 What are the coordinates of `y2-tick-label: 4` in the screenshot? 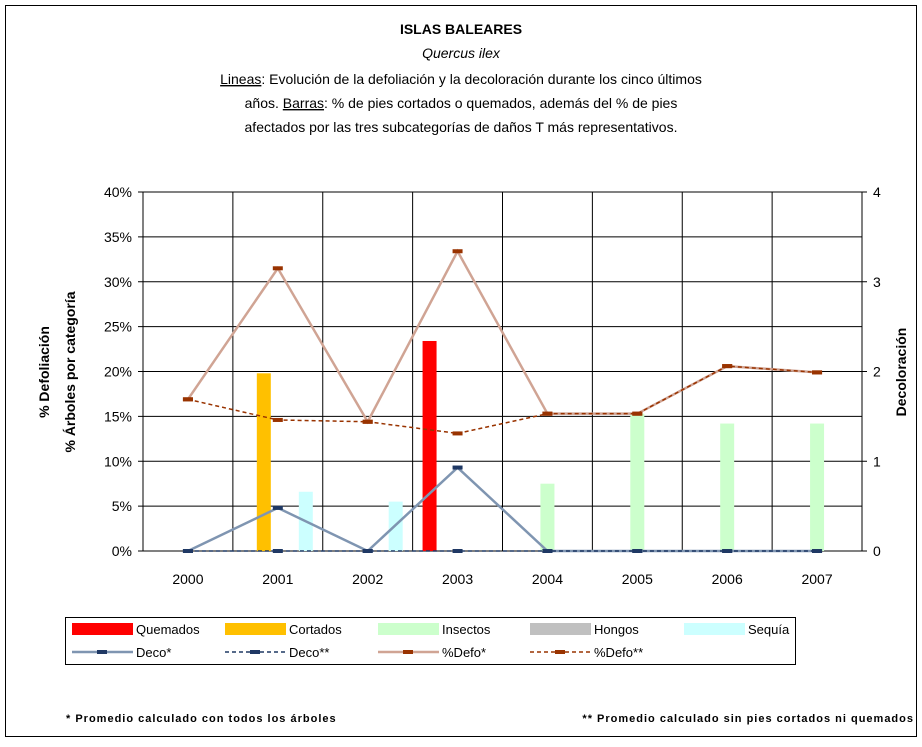 It's located at (877, 192).